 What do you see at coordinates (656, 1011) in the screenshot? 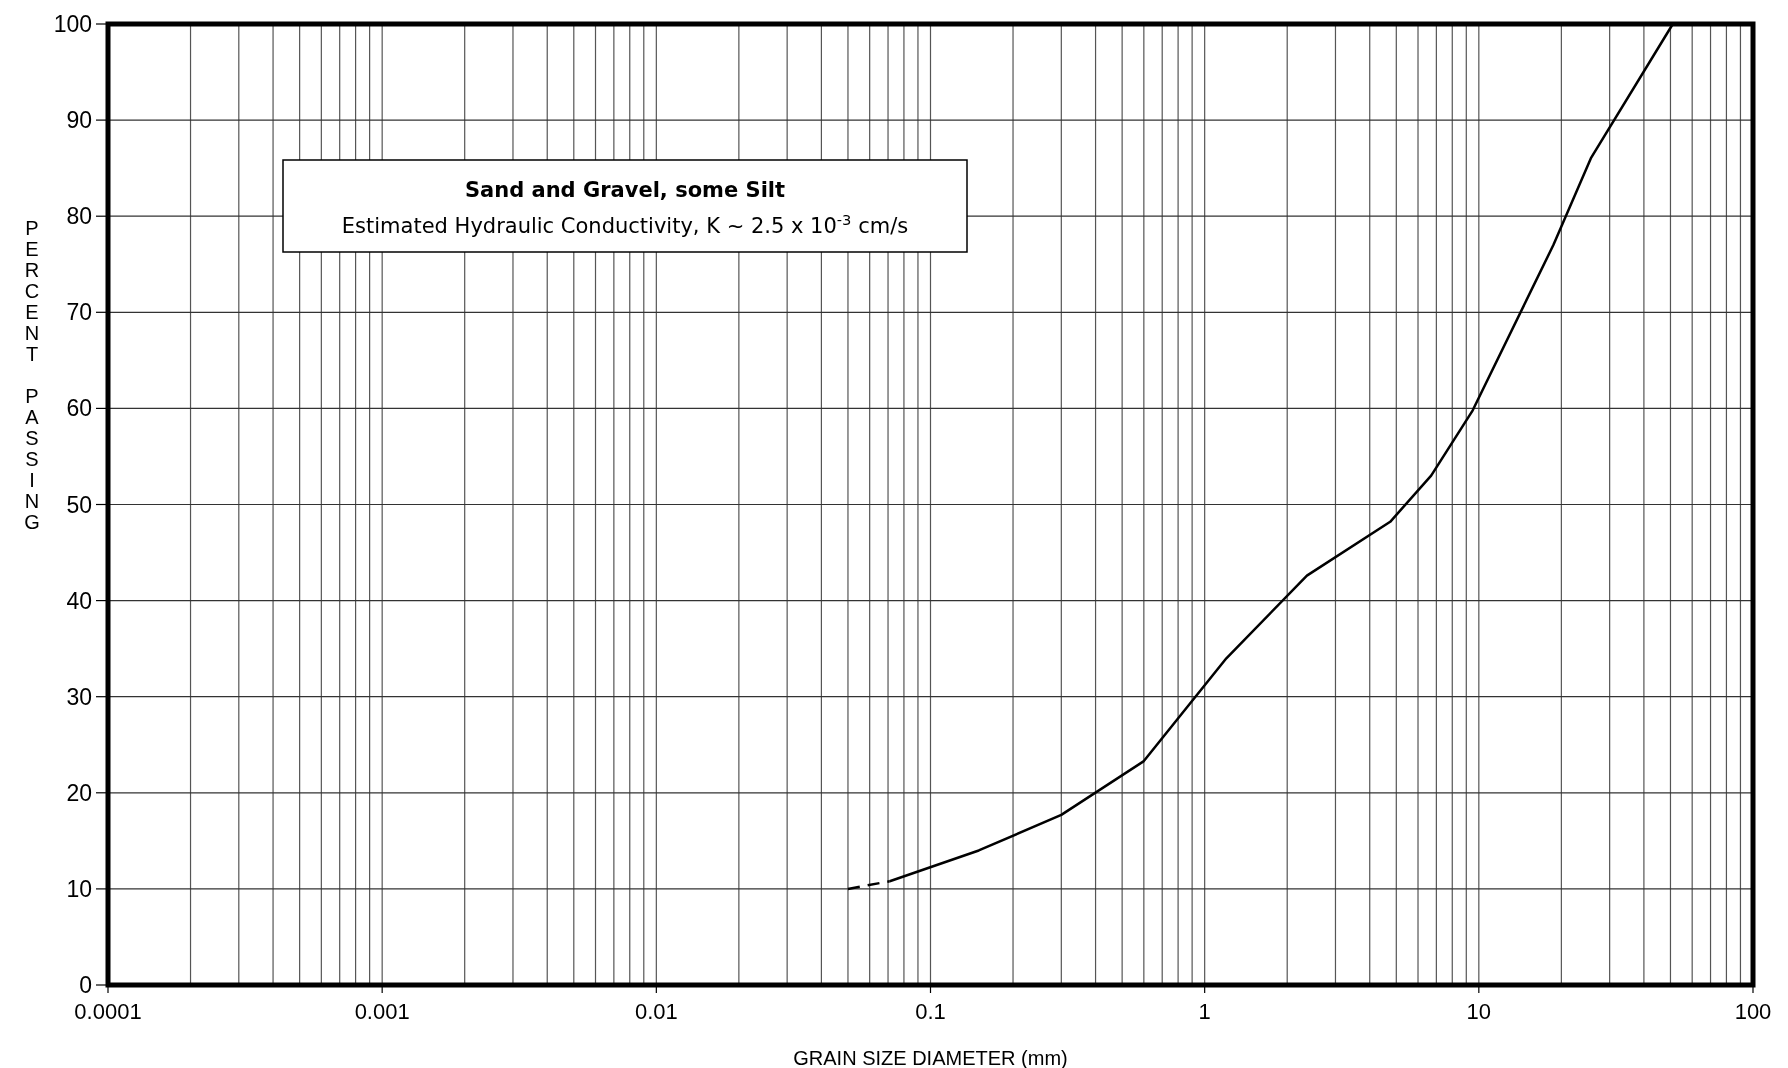
I see `x-tick-label: 0.01` at bounding box center [656, 1011].